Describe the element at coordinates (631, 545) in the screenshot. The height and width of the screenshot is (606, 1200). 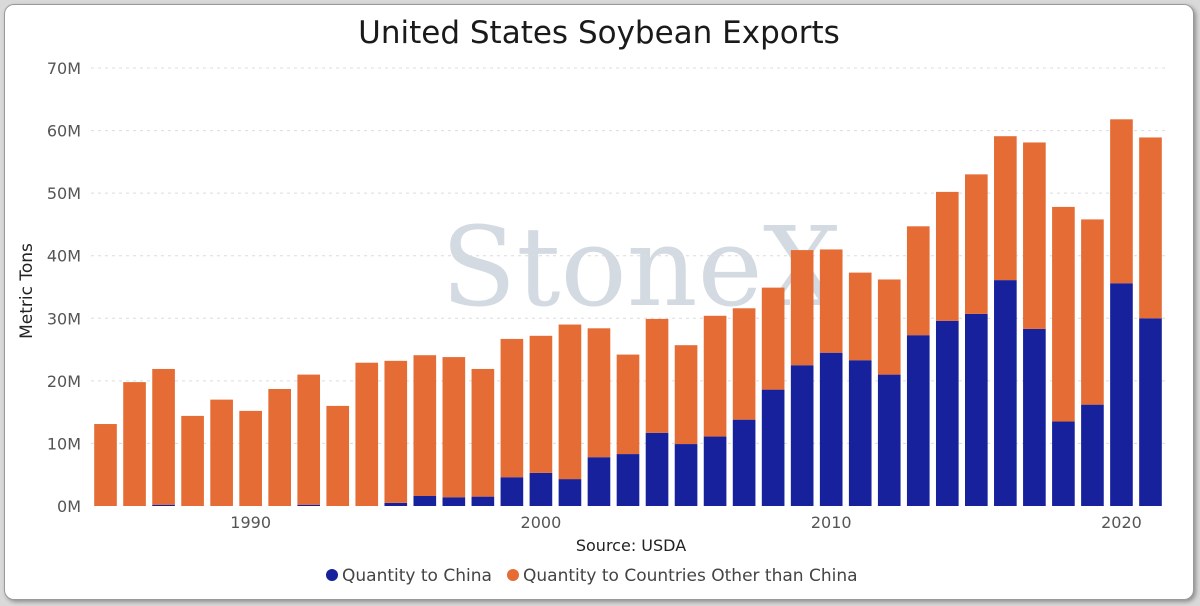
I see `x-axis-title: Source: USDA` at that location.